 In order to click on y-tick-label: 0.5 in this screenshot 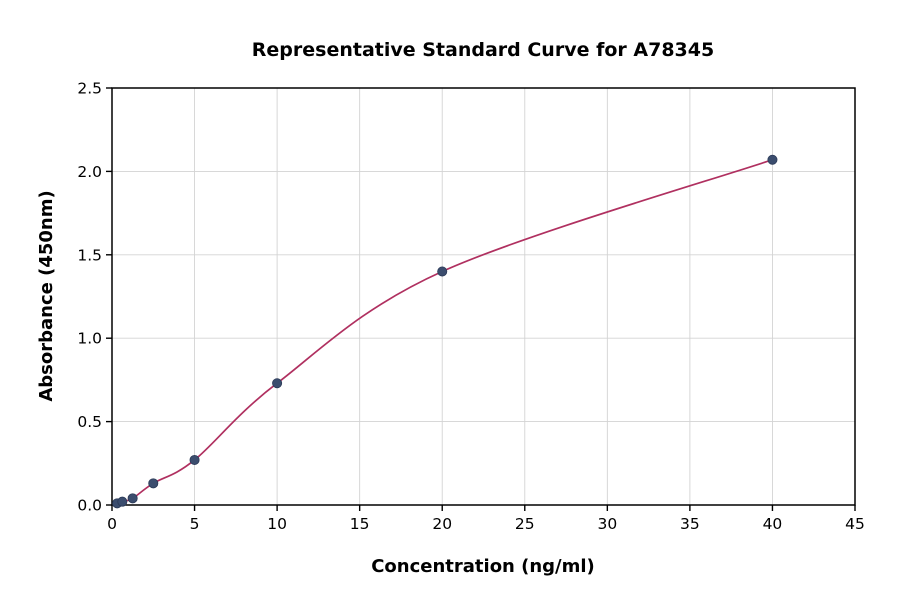, I will do `click(89, 422)`.